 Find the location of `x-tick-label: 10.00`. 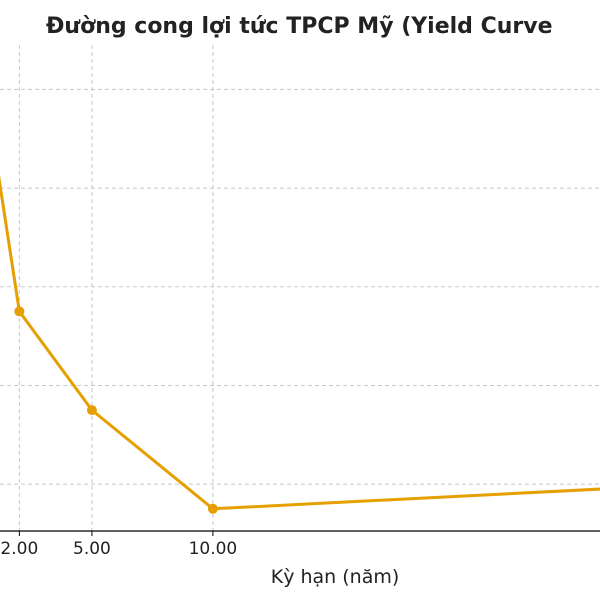

x-tick-label: 10.00 is located at coordinates (213, 549).